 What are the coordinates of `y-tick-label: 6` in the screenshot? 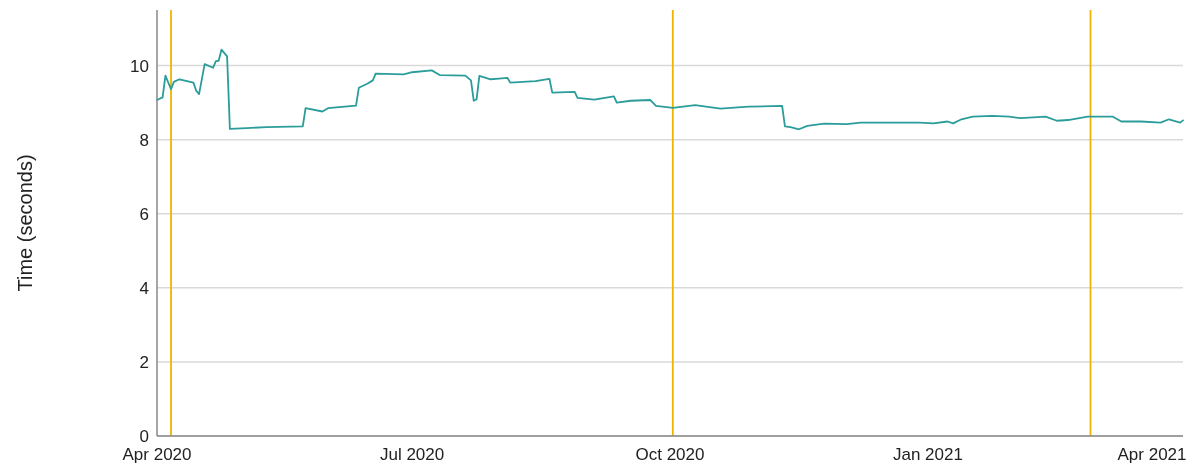 It's located at (144, 214).